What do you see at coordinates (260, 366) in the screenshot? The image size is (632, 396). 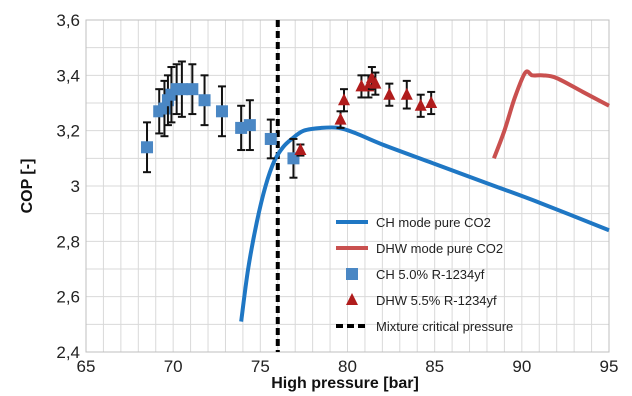 I see `x-tick-label: 75` at bounding box center [260, 366].